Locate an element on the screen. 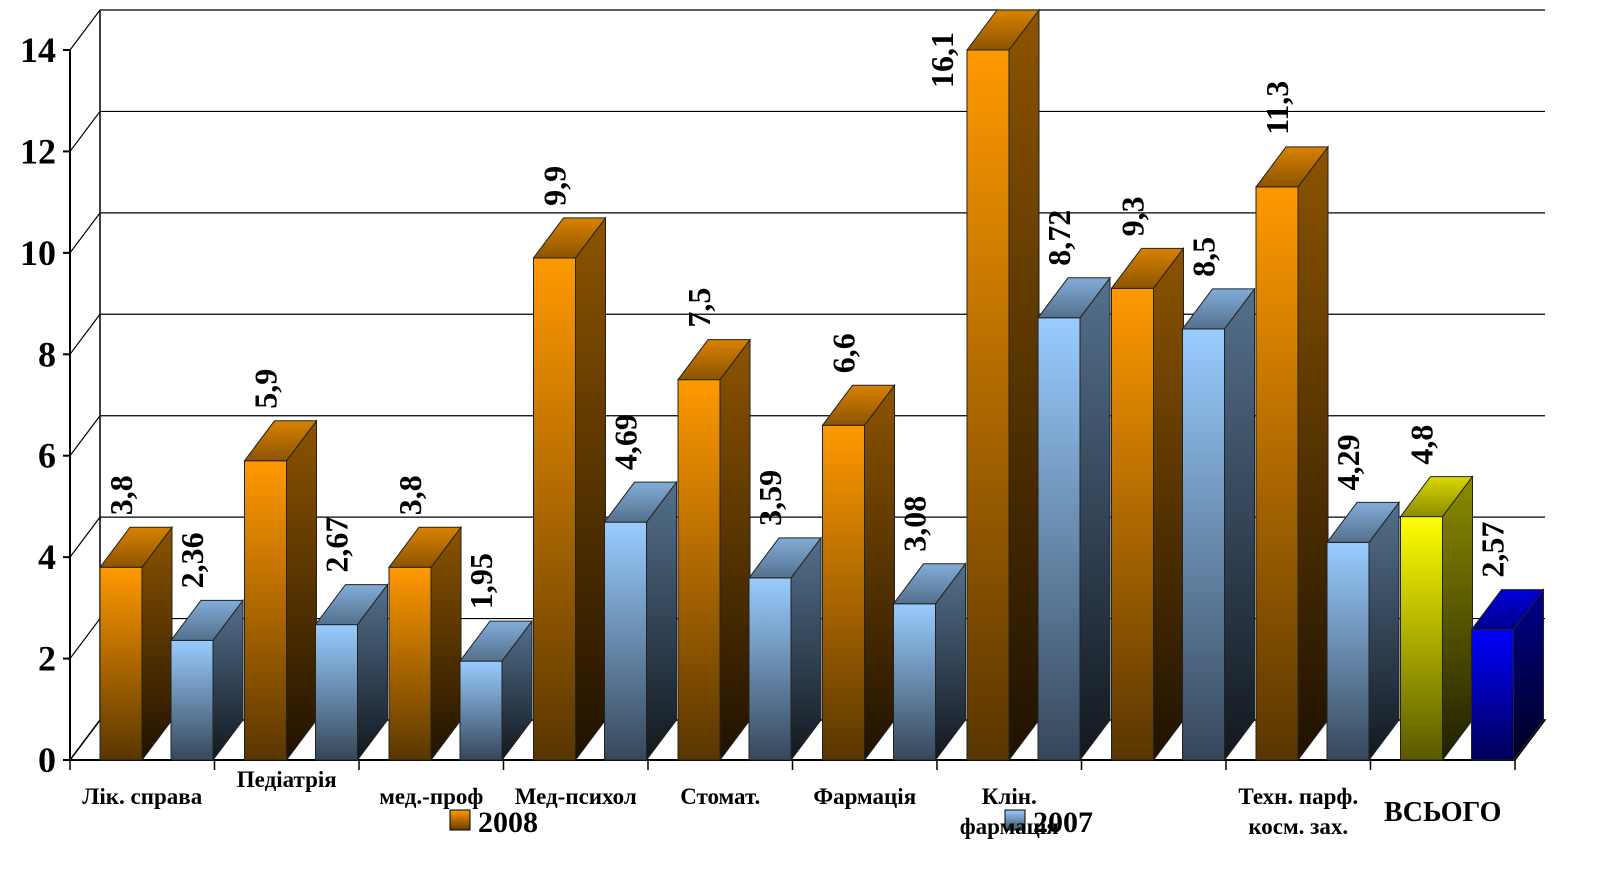 The width and height of the screenshot is (1600, 883). x-tick-label: Техн. парф. косм. зах. is located at coordinates (1298, 811).